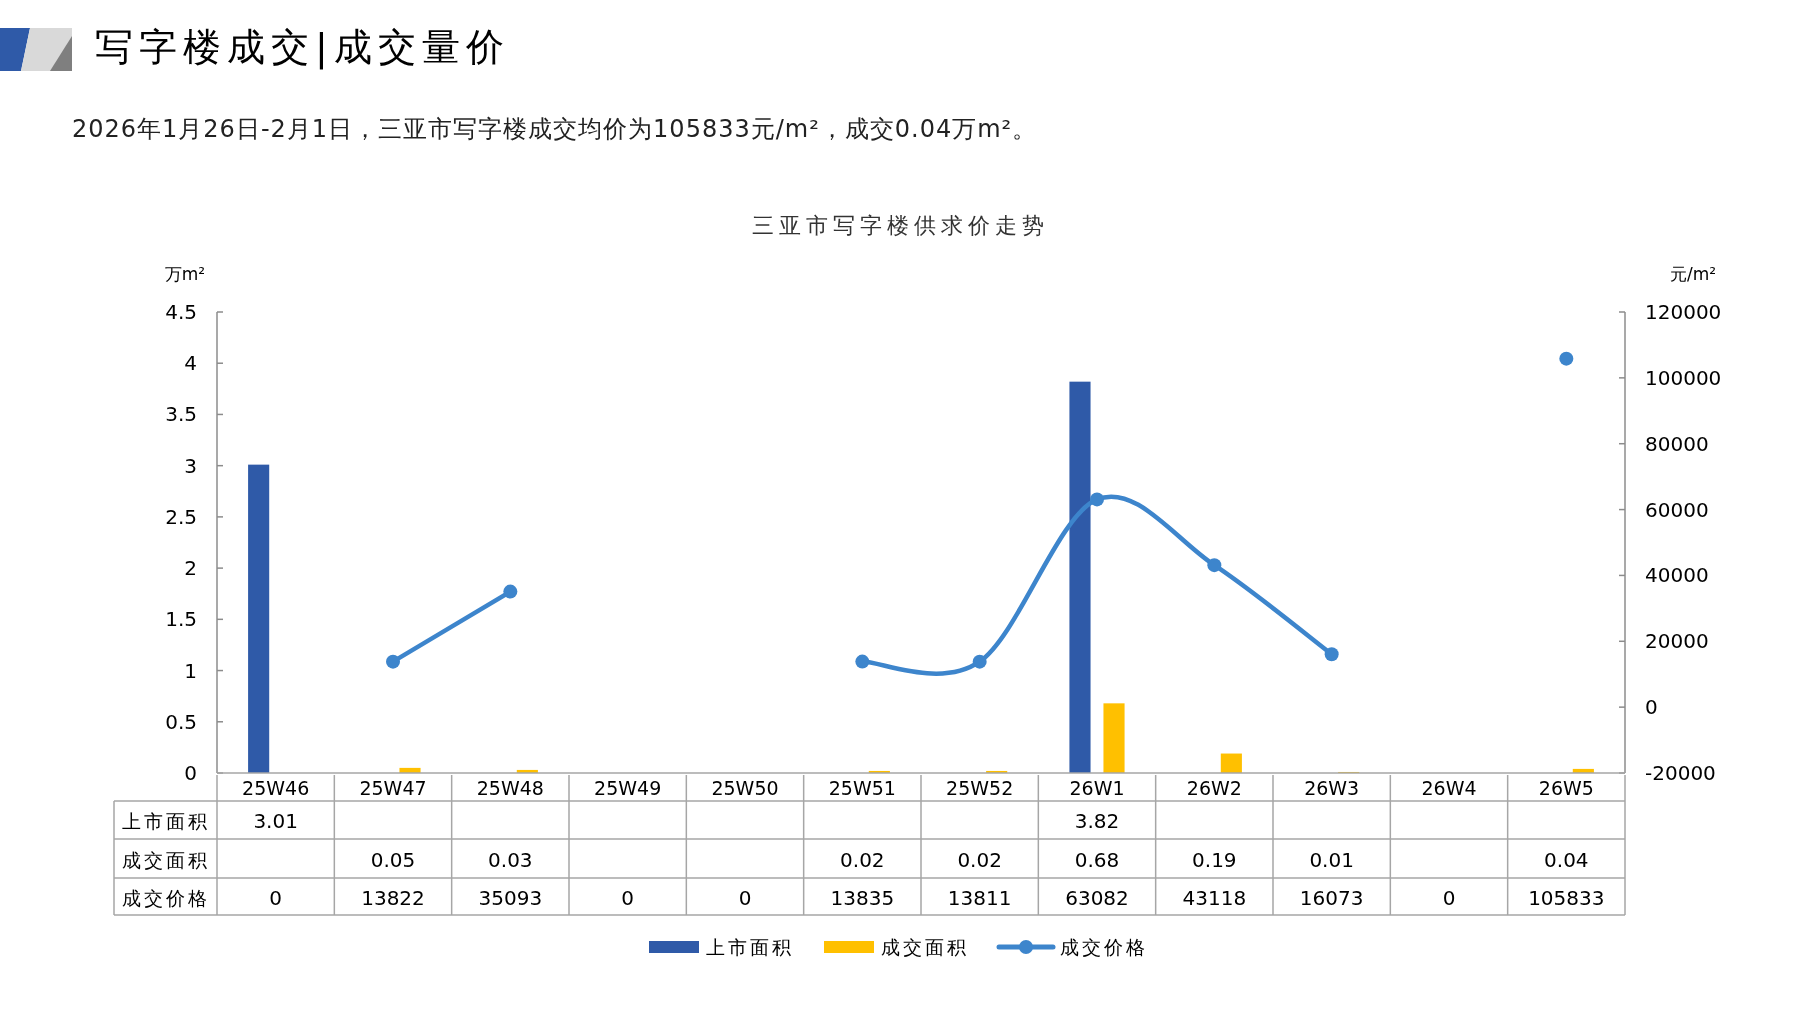 This screenshot has width=1797, height=1010. I want to click on y2-tick-label: -20000, so click(1680, 773).